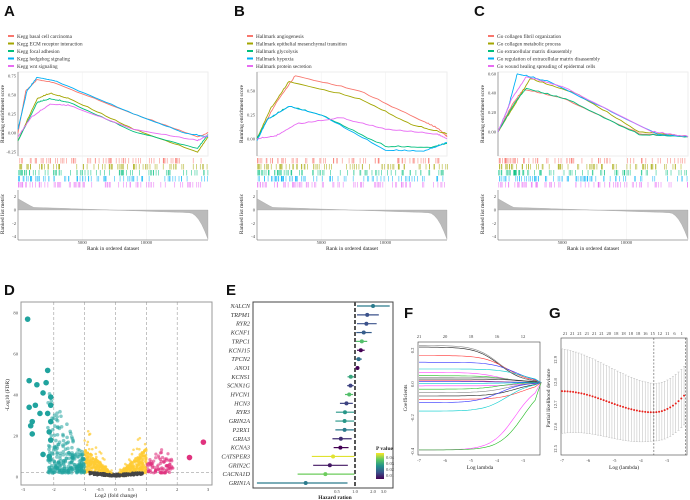  I want to click on metric-tick-label: 0, so click(495, 210).